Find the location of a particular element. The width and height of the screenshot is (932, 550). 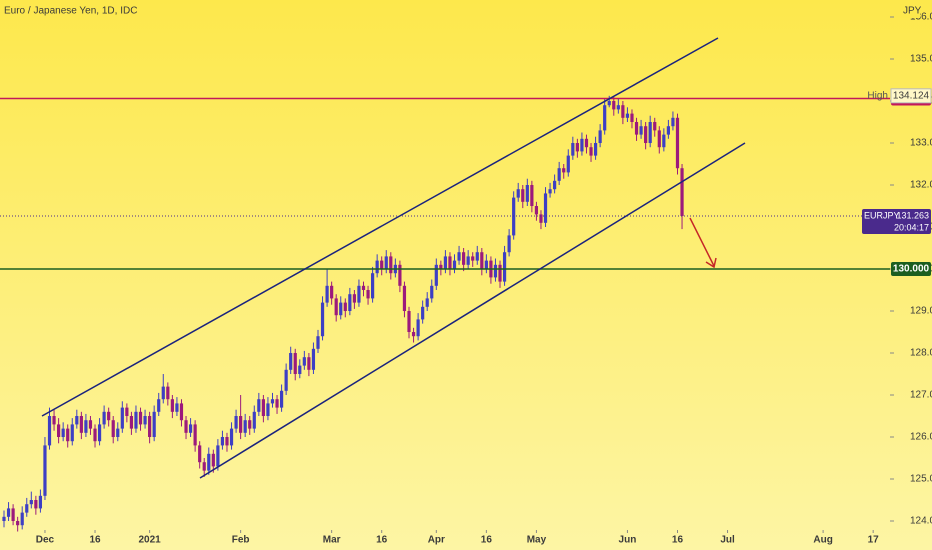

y-tick-label: 126.000 is located at coordinates (921, 437).